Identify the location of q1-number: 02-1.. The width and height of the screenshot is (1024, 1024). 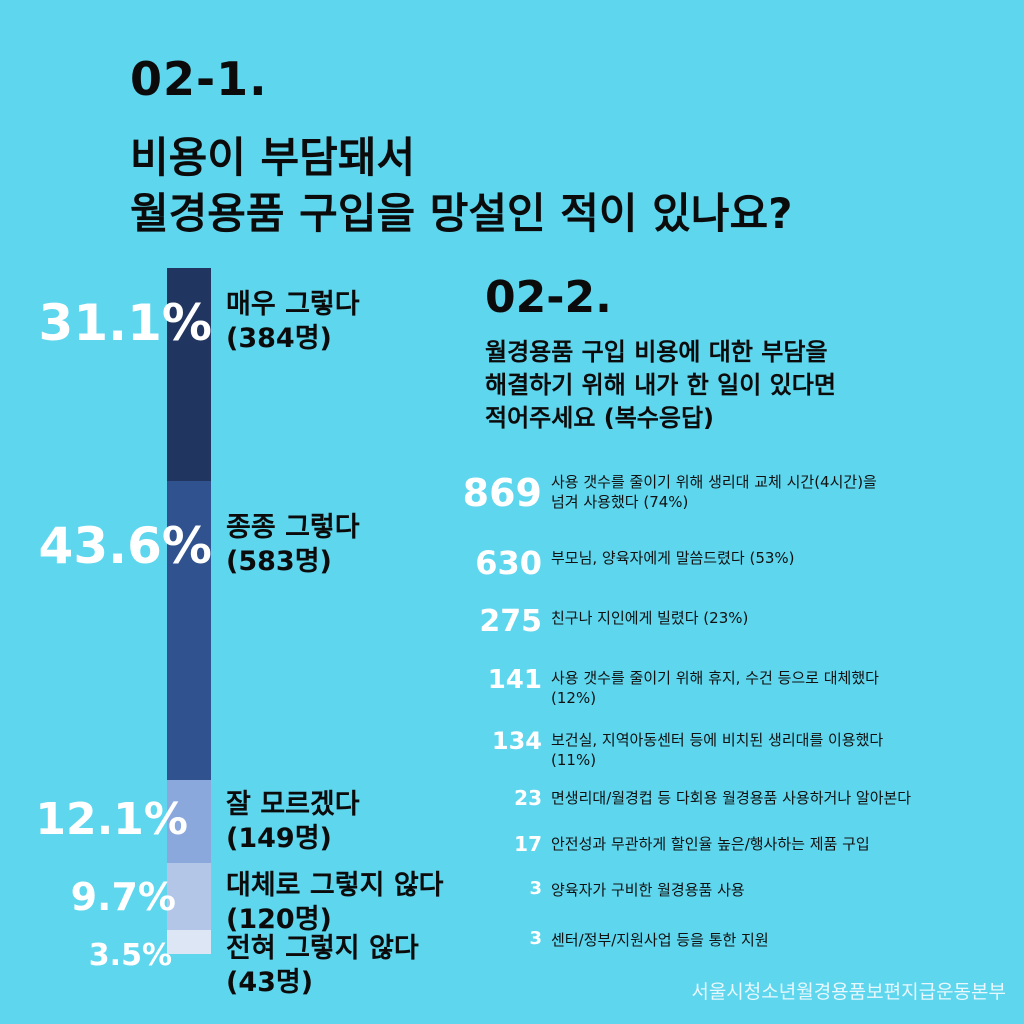
(199, 79).